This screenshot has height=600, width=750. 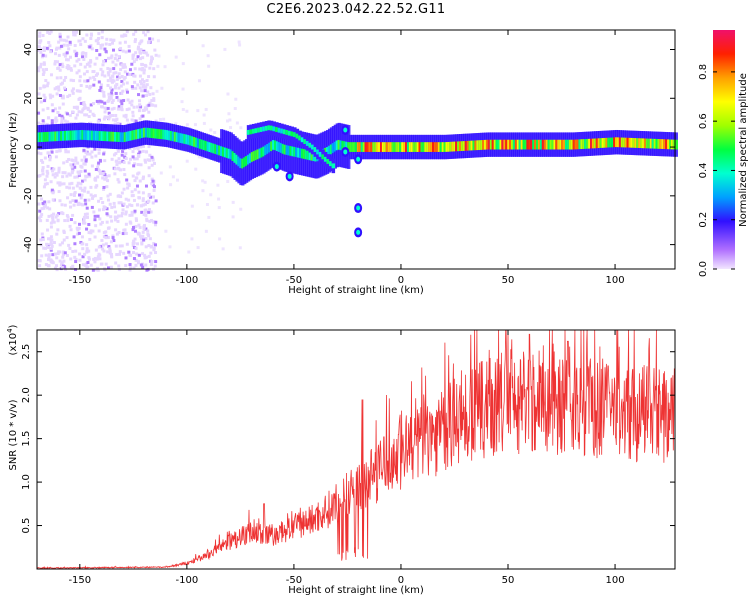 I want to click on y-tick-label: 2.0, so click(x=26, y=395).